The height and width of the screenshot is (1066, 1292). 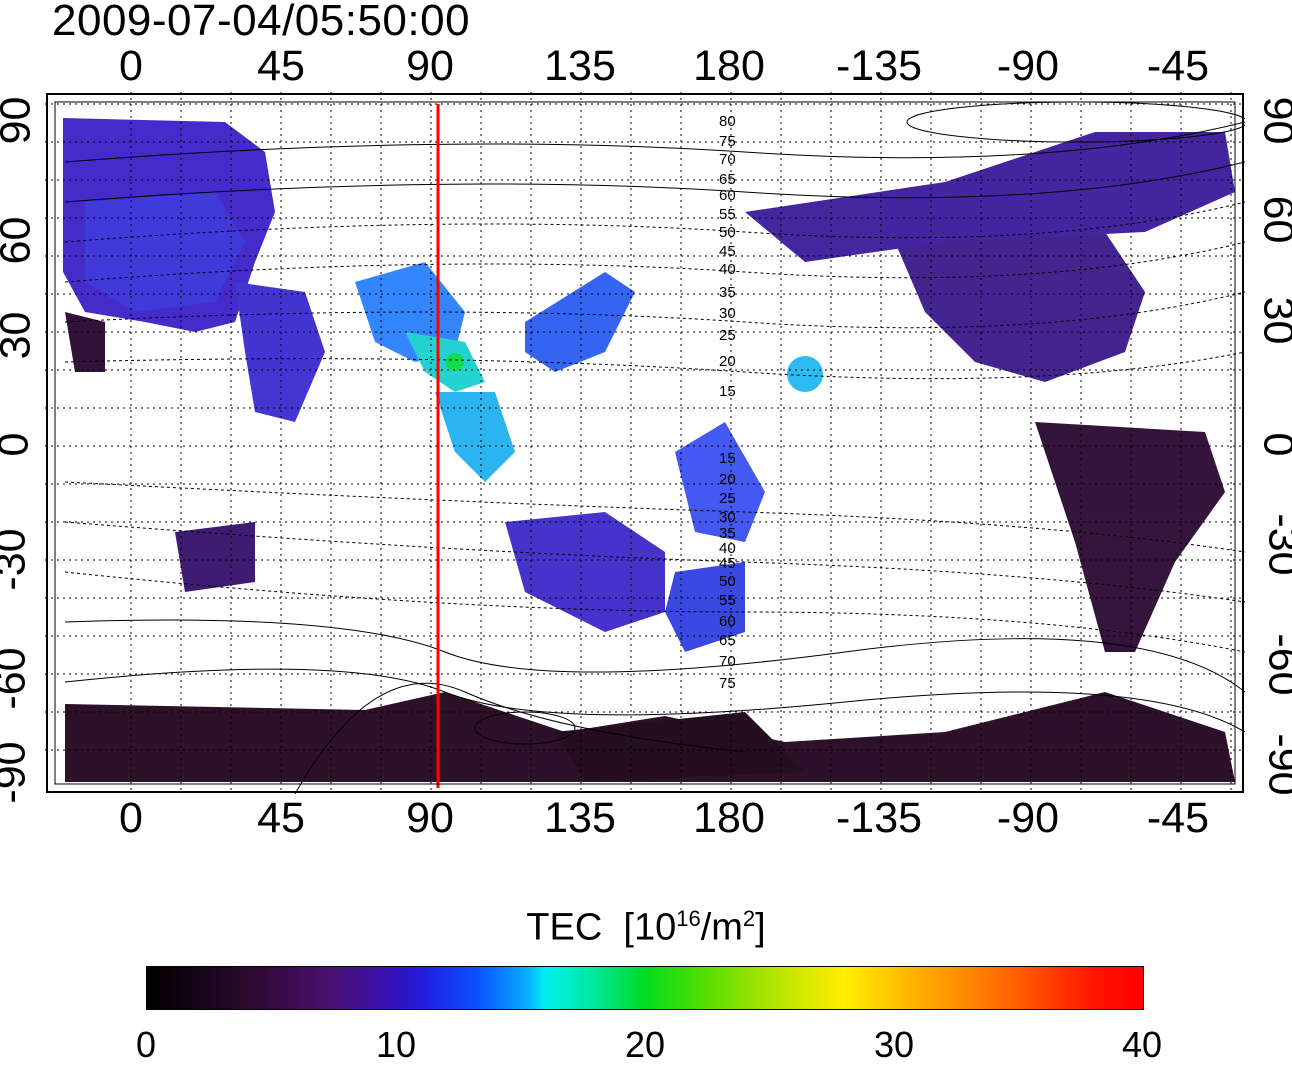 I want to click on lat-tick-right: 30, so click(x=1273, y=320).